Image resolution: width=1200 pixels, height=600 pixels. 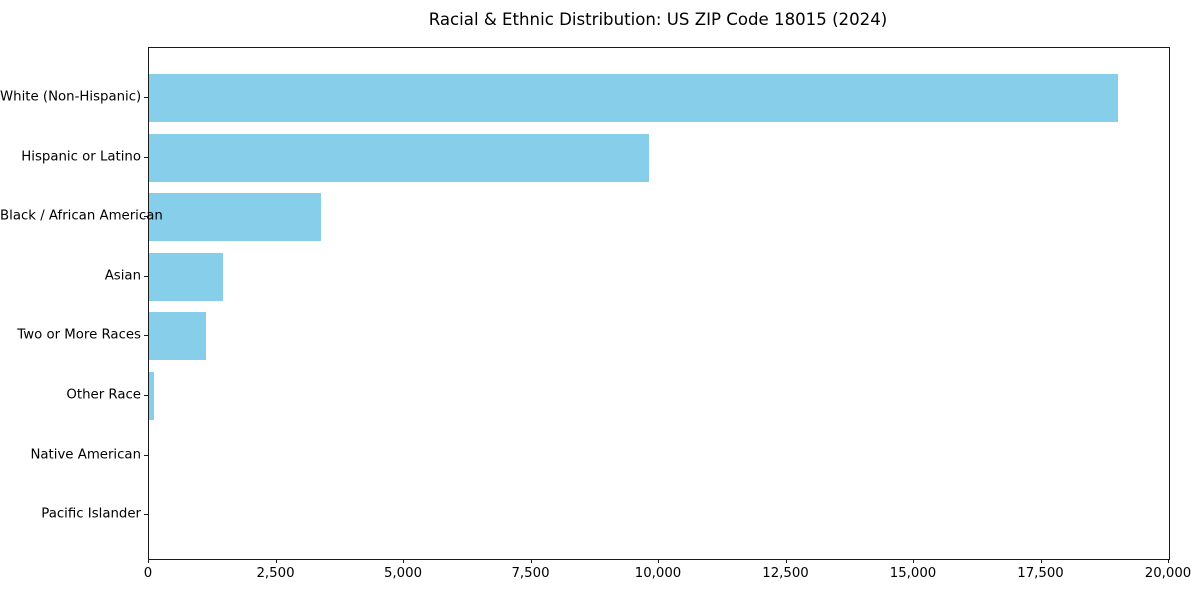 What do you see at coordinates (785, 573) in the screenshot?
I see `x-axis-tick-label: 12,500` at bounding box center [785, 573].